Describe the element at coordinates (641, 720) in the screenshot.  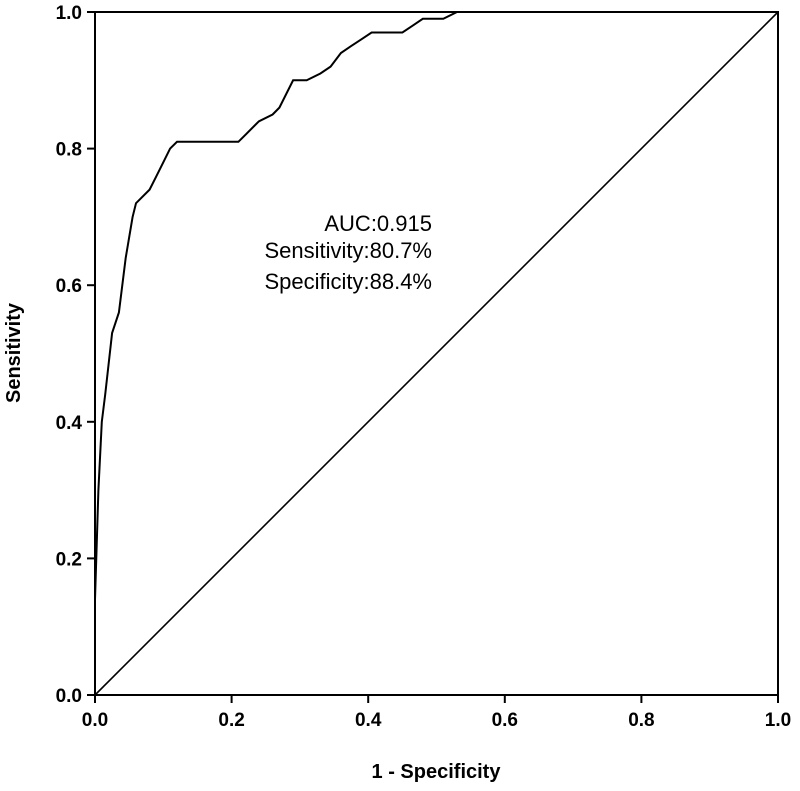
I see `x-tick-label: 0.8` at that location.